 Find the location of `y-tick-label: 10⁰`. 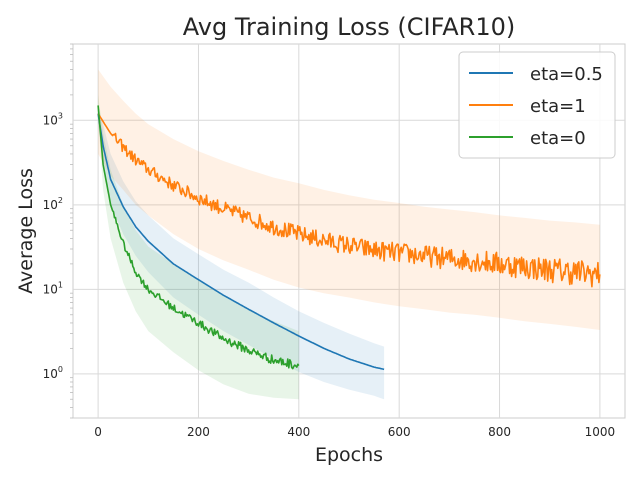

y-tick-label: 10⁰ is located at coordinates (53, 373).